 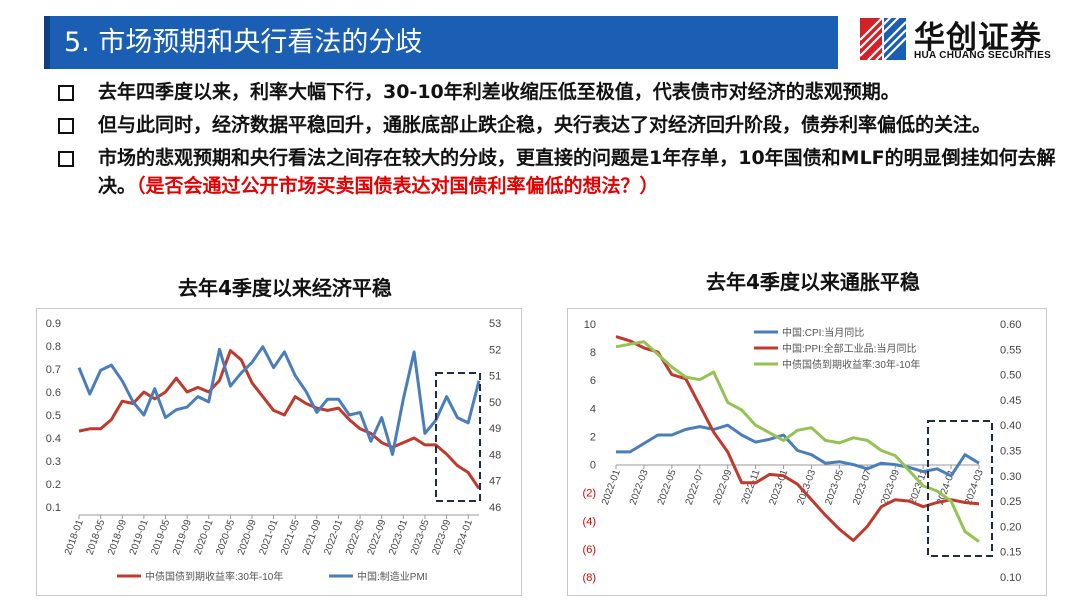 What do you see at coordinates (974, 487) in the screenshot?
I see `x-axis-tick-label: 2024-03` at bounding box center [974, 487].